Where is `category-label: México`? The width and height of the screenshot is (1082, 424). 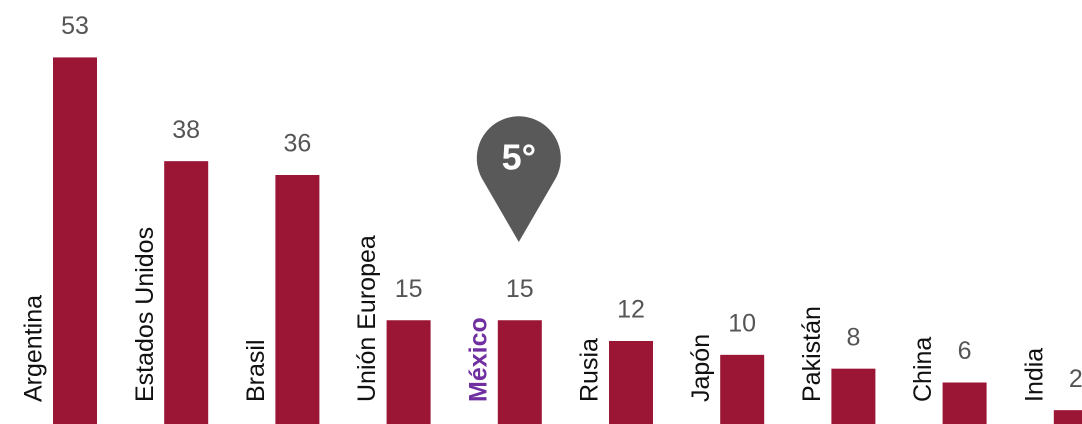 category-label: México is located at coordinates (478, 359).